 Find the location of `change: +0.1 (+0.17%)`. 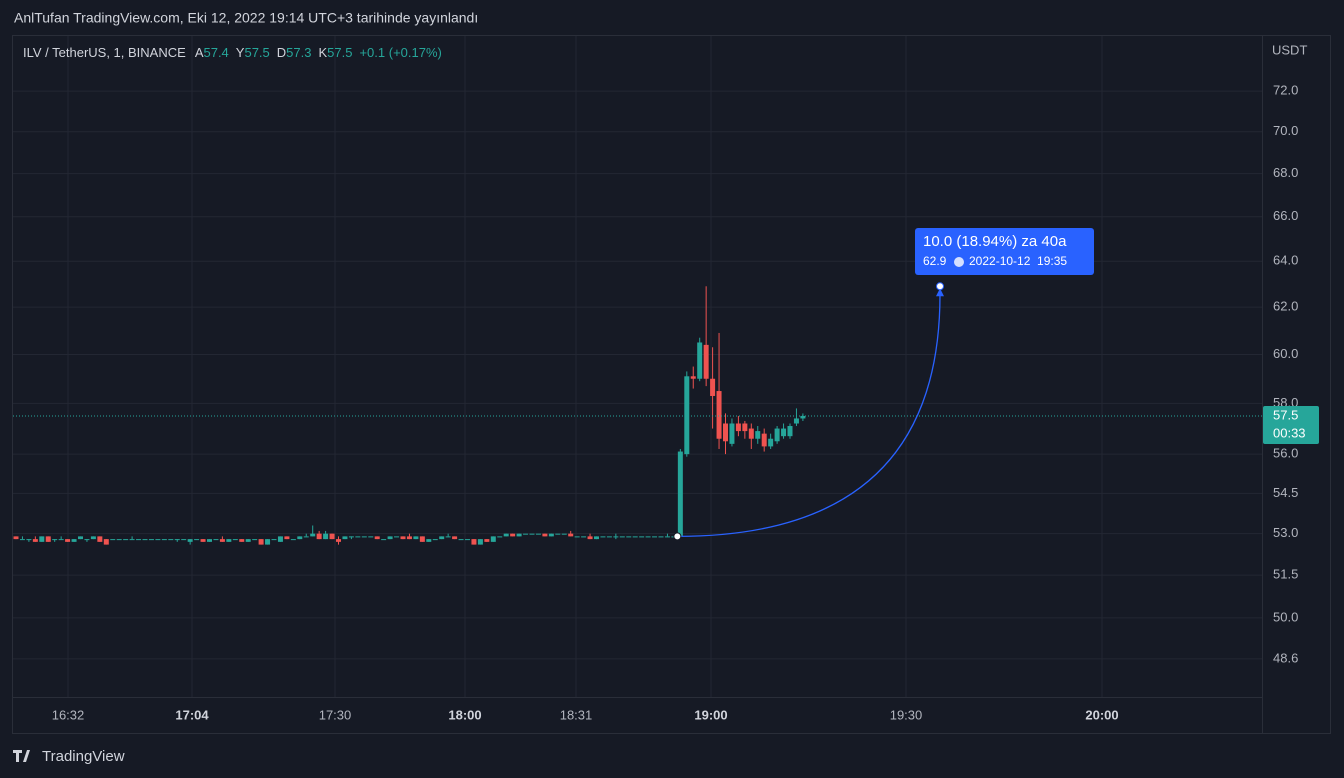

change: +0.1 (+0.17%) is located at coordinates (400, 52).